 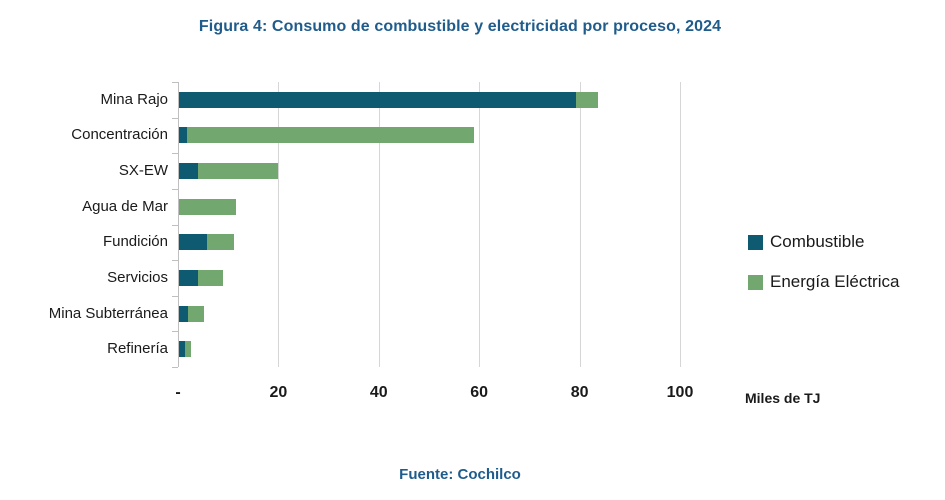 I want to click on legend-item-2: Energía Eléctrica, so click(x=843, y=282).